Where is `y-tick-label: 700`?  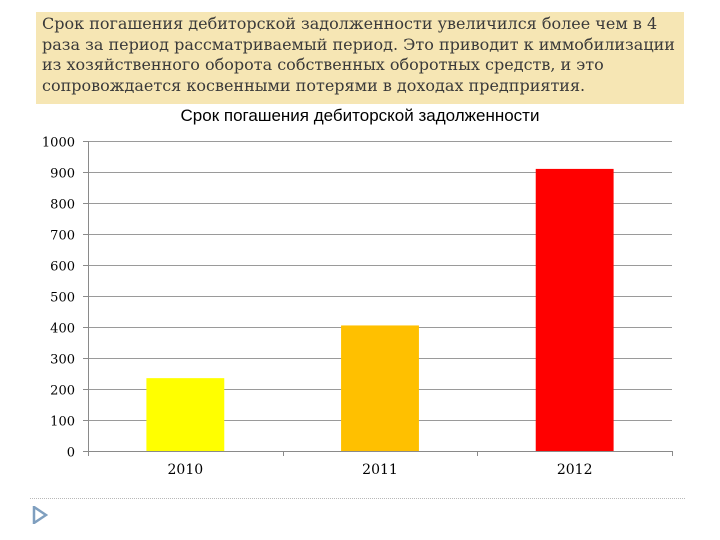
y-tick-label: 700 is located at coordinates (62, 236).